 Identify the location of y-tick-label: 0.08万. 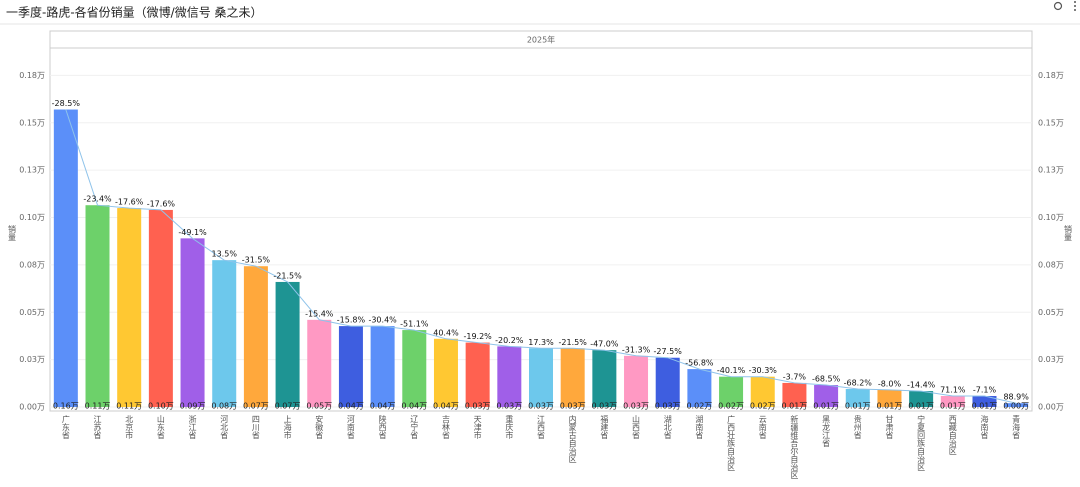
(32, 264).